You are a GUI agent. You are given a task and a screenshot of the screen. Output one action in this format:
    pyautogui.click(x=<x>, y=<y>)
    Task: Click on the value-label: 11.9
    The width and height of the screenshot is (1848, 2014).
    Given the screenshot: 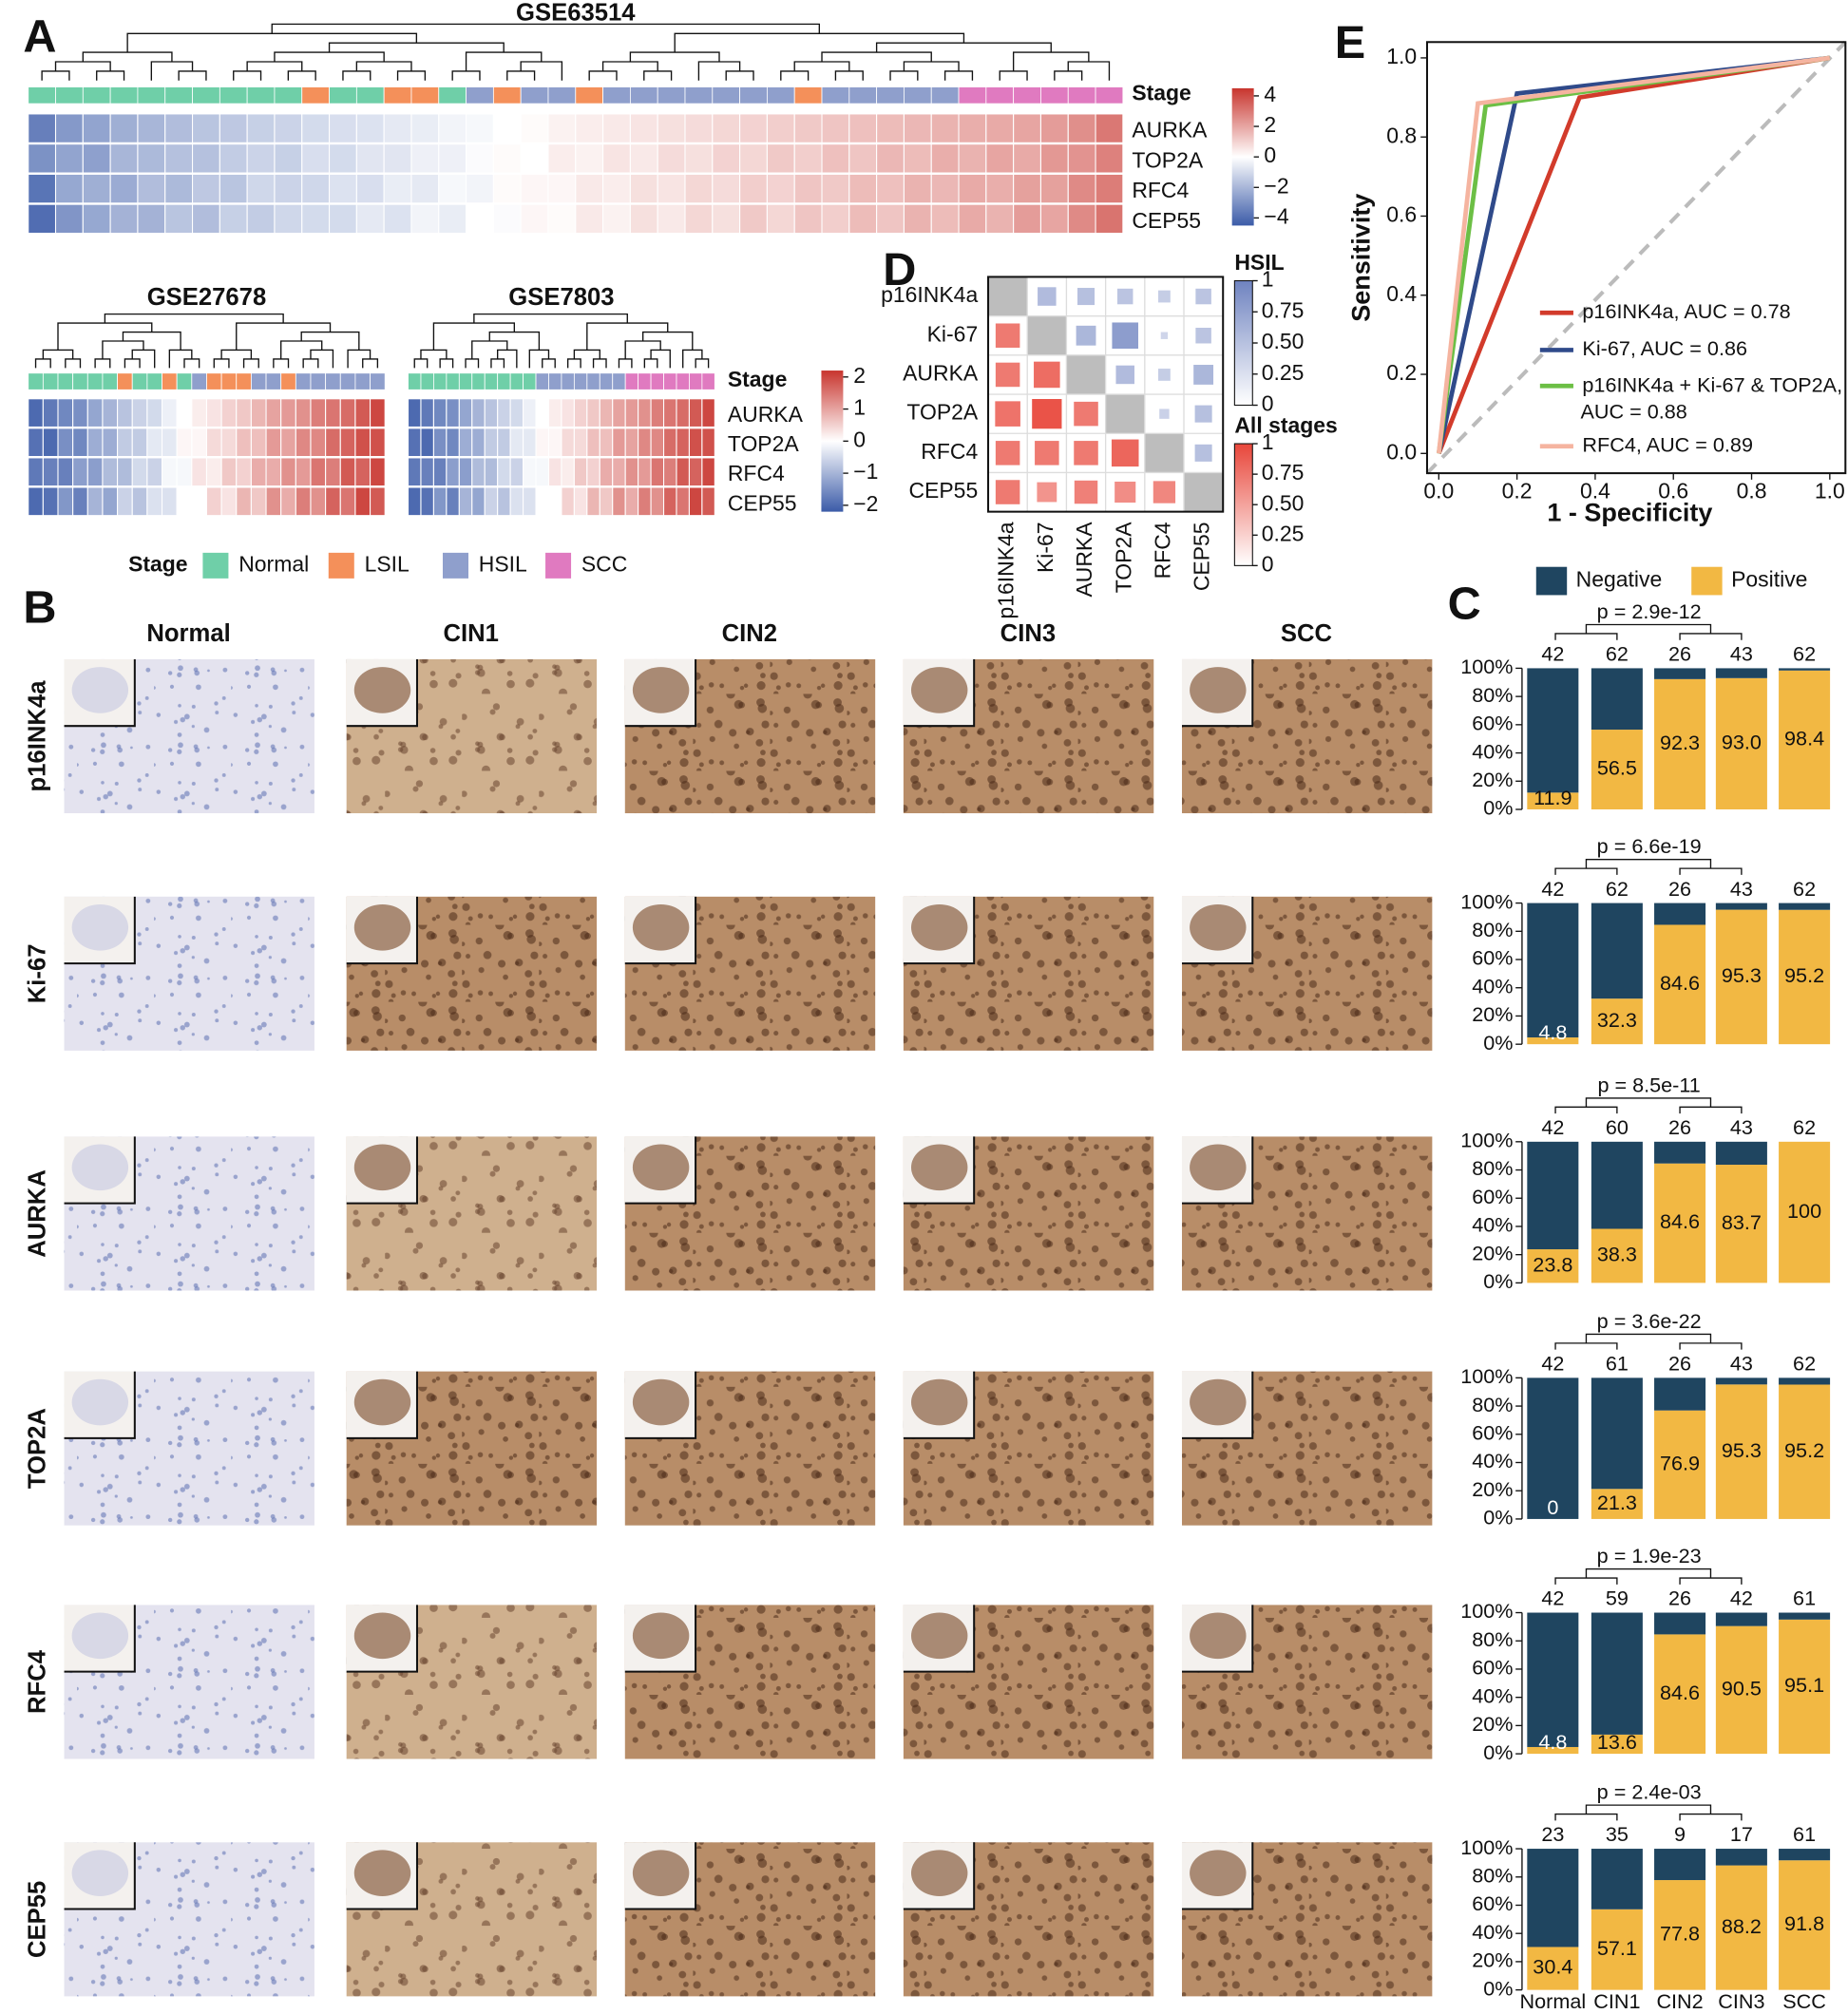 What is the action you would take?
    pyautogui.click(x=1553, y=797)
    